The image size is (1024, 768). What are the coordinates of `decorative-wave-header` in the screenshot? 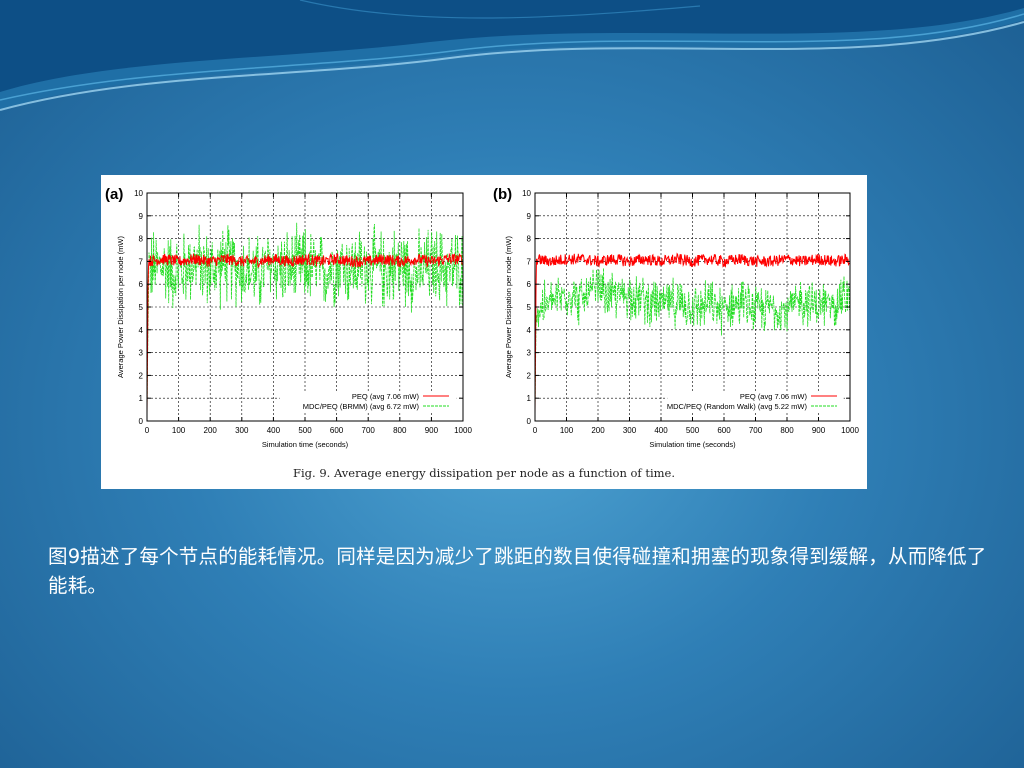 It's located at (512, 55).